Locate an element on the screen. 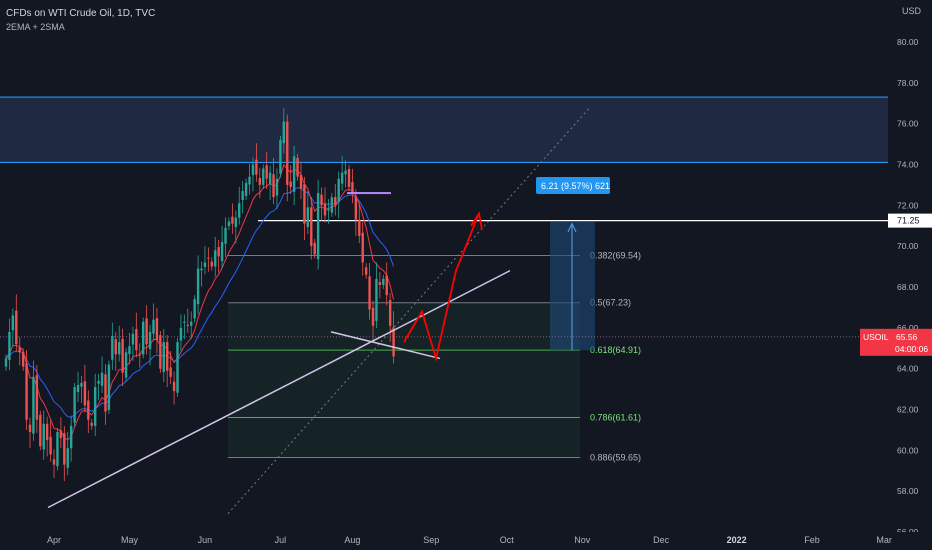  time-tick-Aug: Aug is located at coordinates (352, 540).